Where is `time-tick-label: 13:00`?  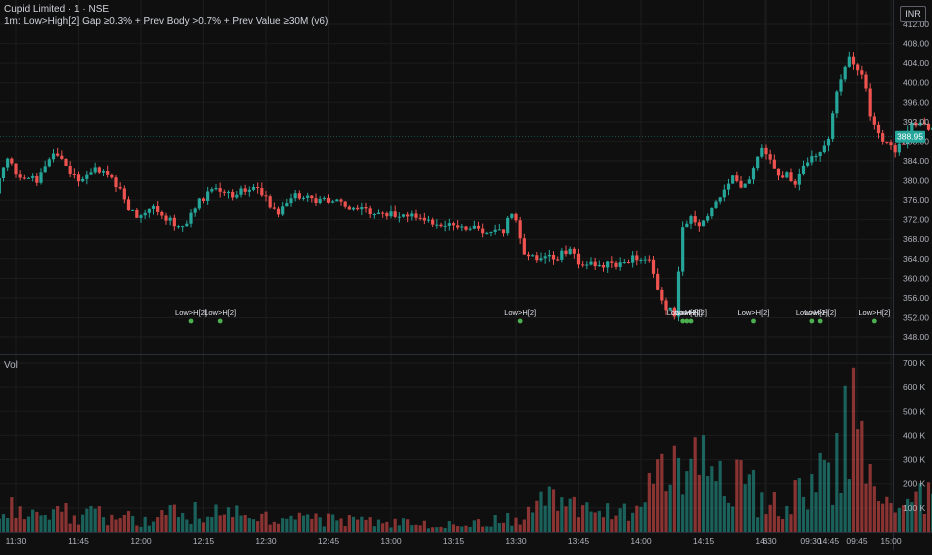
time-tick-label: 13:00 is located at coordinates (391, 541).